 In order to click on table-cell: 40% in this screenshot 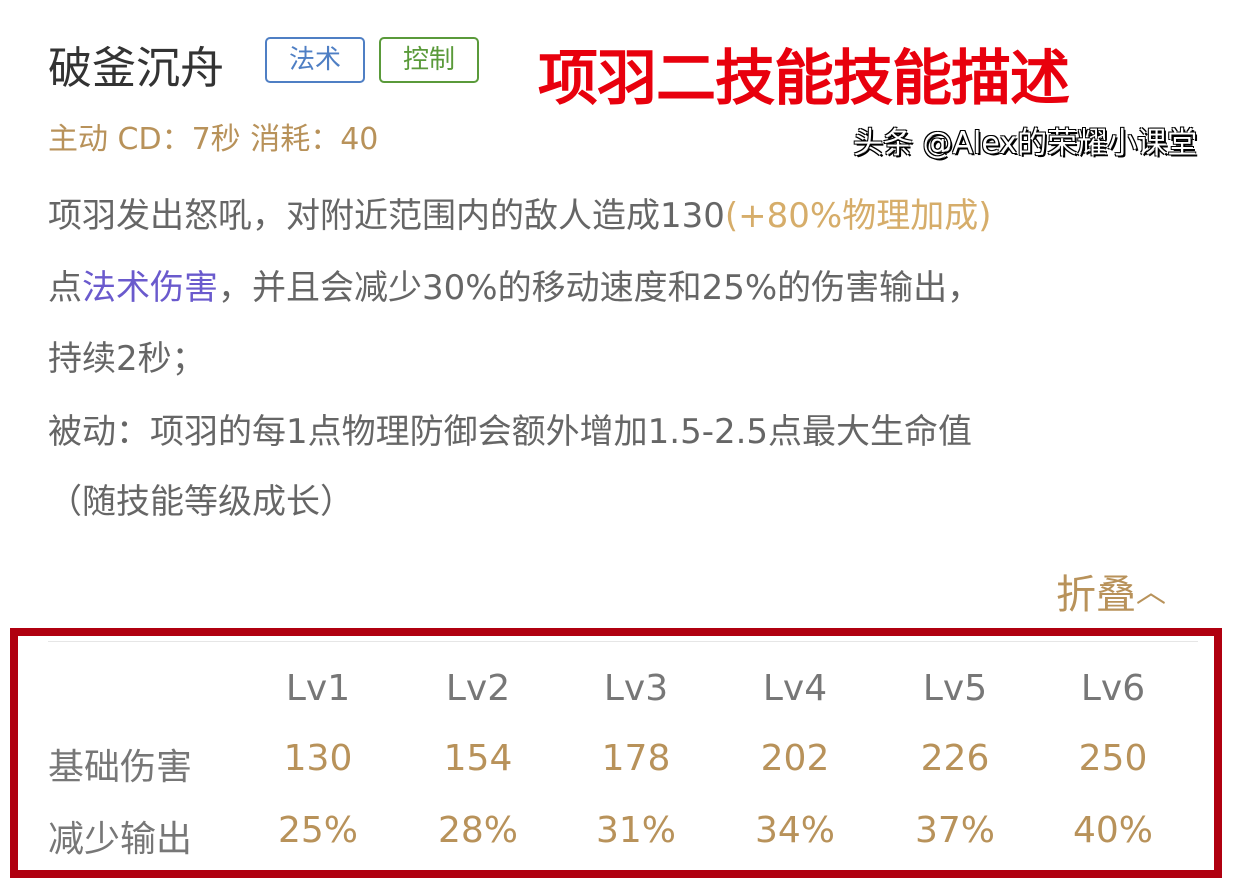, I will do `click(1112, 830)`.